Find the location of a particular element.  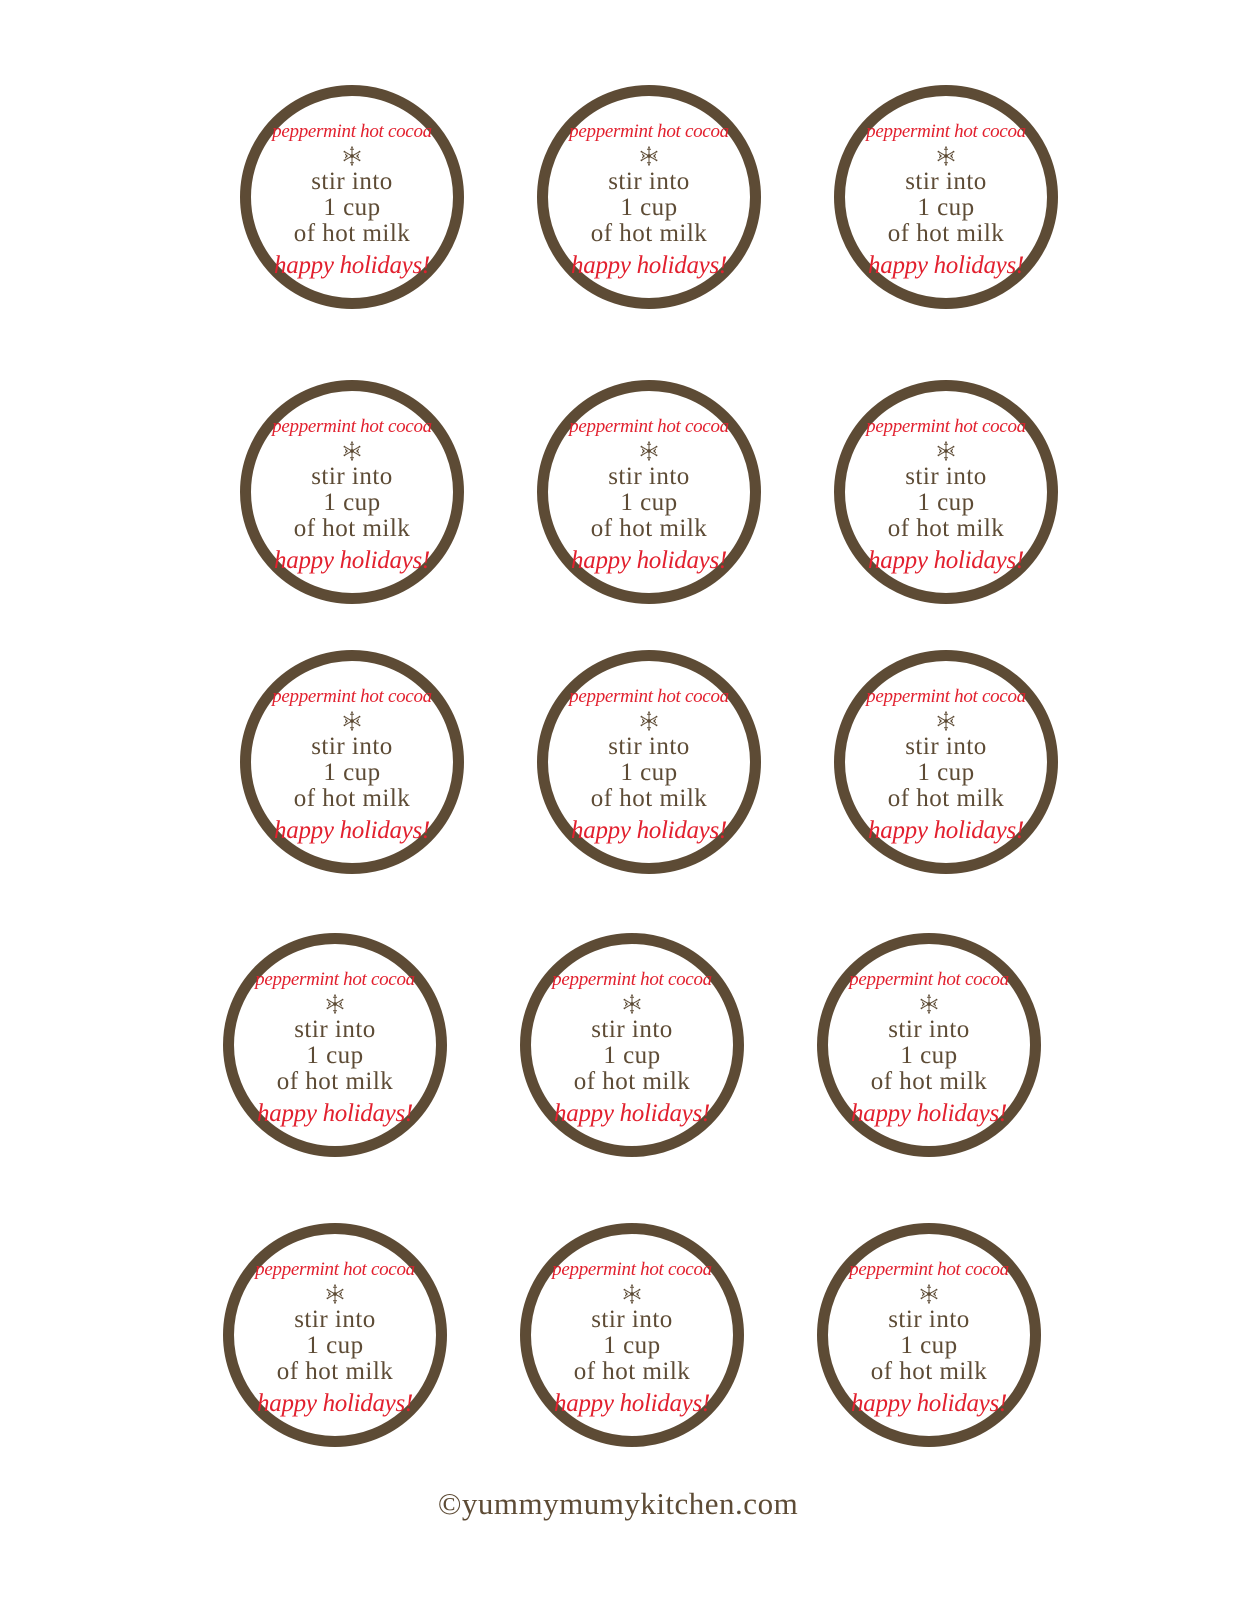

label-row-2: peppermint hot cocoa is located at coordinates (649, 492).